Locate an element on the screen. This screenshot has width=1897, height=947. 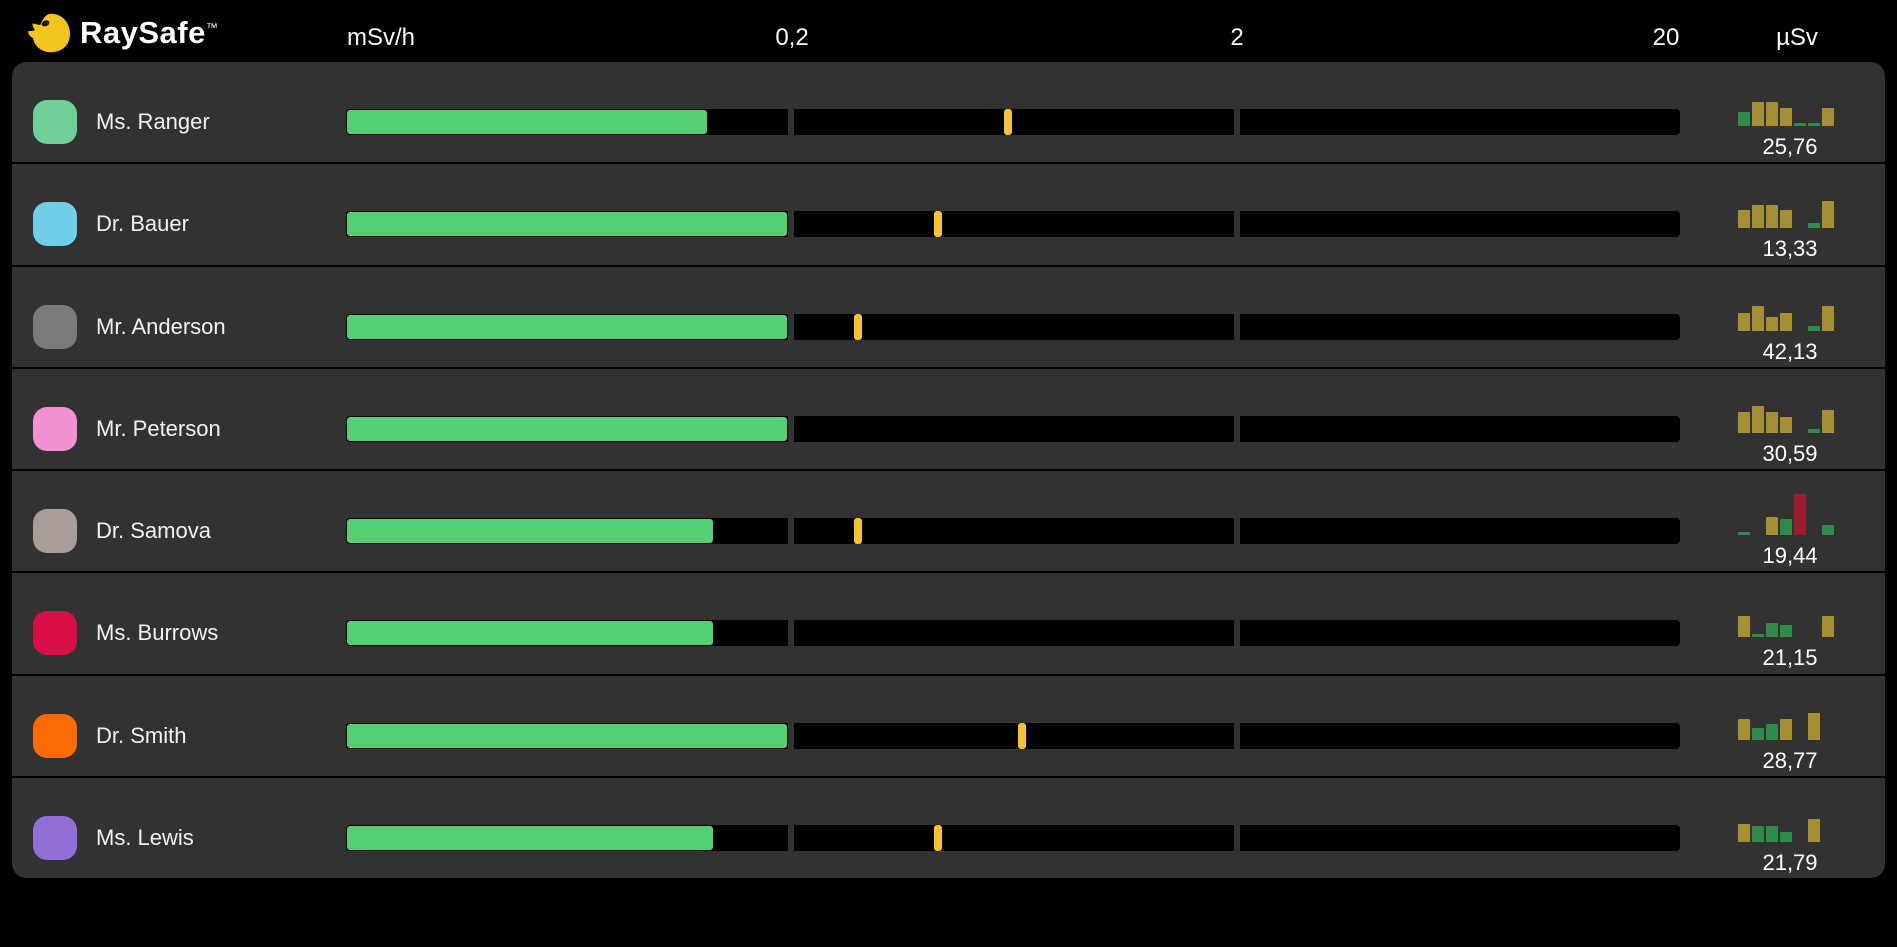
person-row: Ms. Ranger 25,76 is located at coordinates (948, 112).